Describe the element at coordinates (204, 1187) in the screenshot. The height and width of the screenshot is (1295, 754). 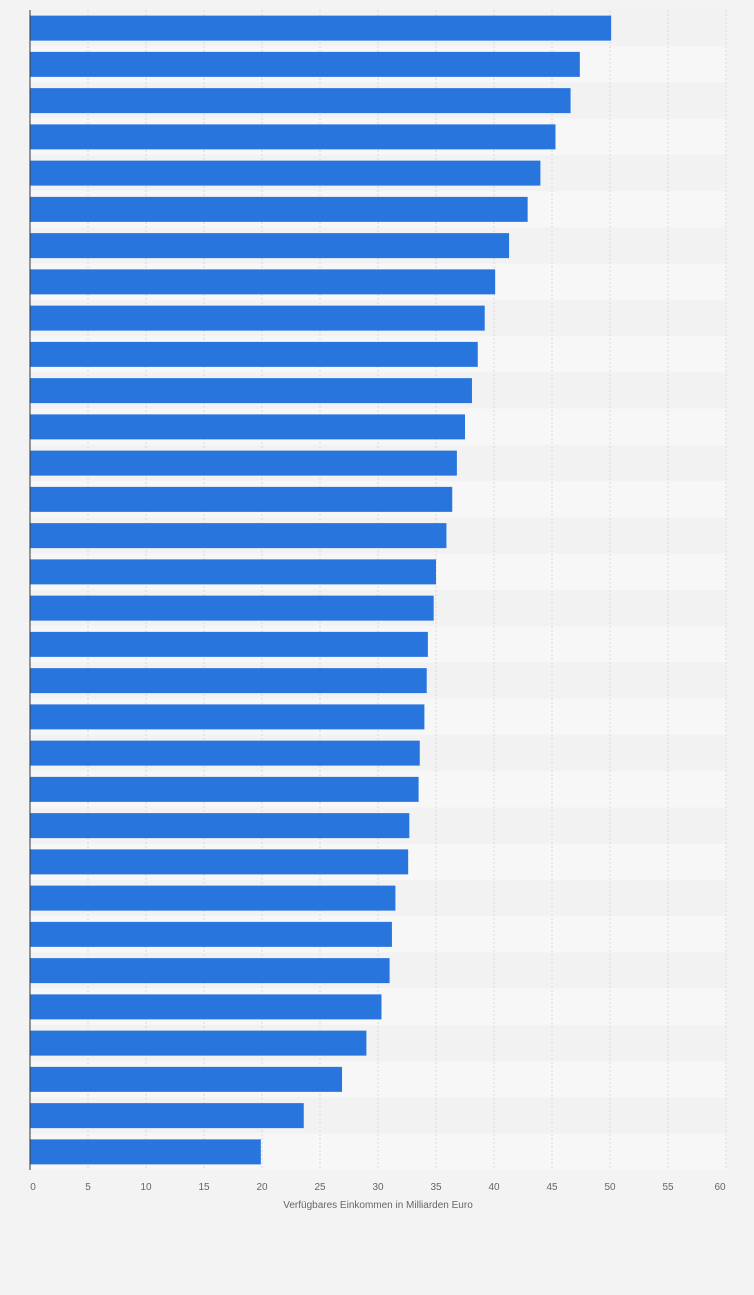
I see `x-tick-label: 15` at that location.